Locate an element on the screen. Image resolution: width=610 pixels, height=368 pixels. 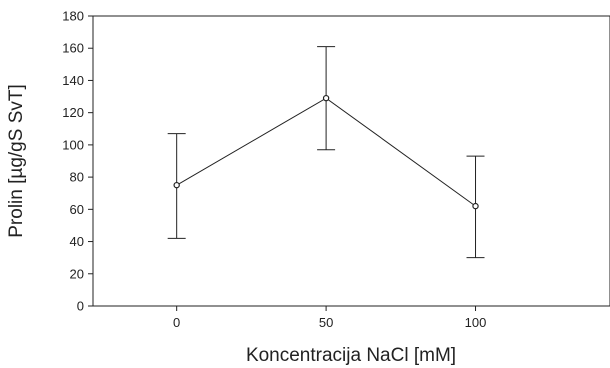
y-tick-label-5: 100 is located at coordinates (73, 144).